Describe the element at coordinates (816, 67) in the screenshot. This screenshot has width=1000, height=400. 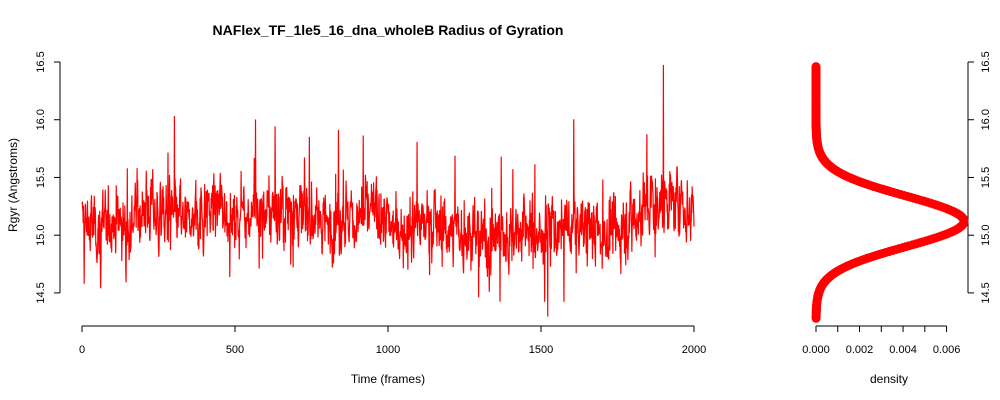
I see `density-point` at that location.